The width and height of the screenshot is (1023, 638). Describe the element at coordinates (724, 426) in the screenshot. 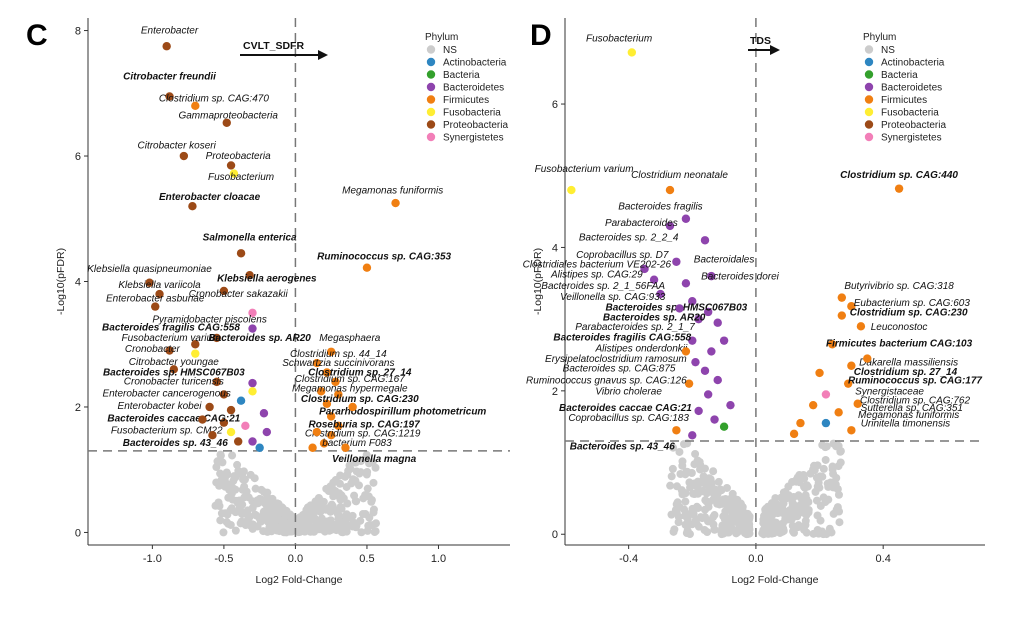

I see `panel-d-point-bacteria` at that location.